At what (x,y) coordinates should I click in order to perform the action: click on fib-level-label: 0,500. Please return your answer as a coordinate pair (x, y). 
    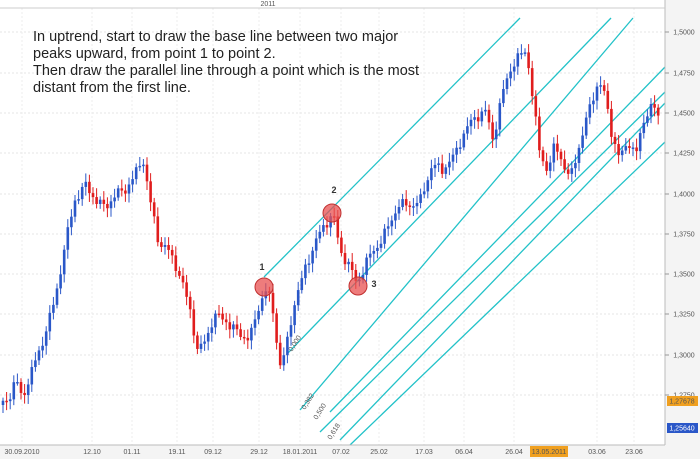
    Looking at the image, I should click on (320, 411).